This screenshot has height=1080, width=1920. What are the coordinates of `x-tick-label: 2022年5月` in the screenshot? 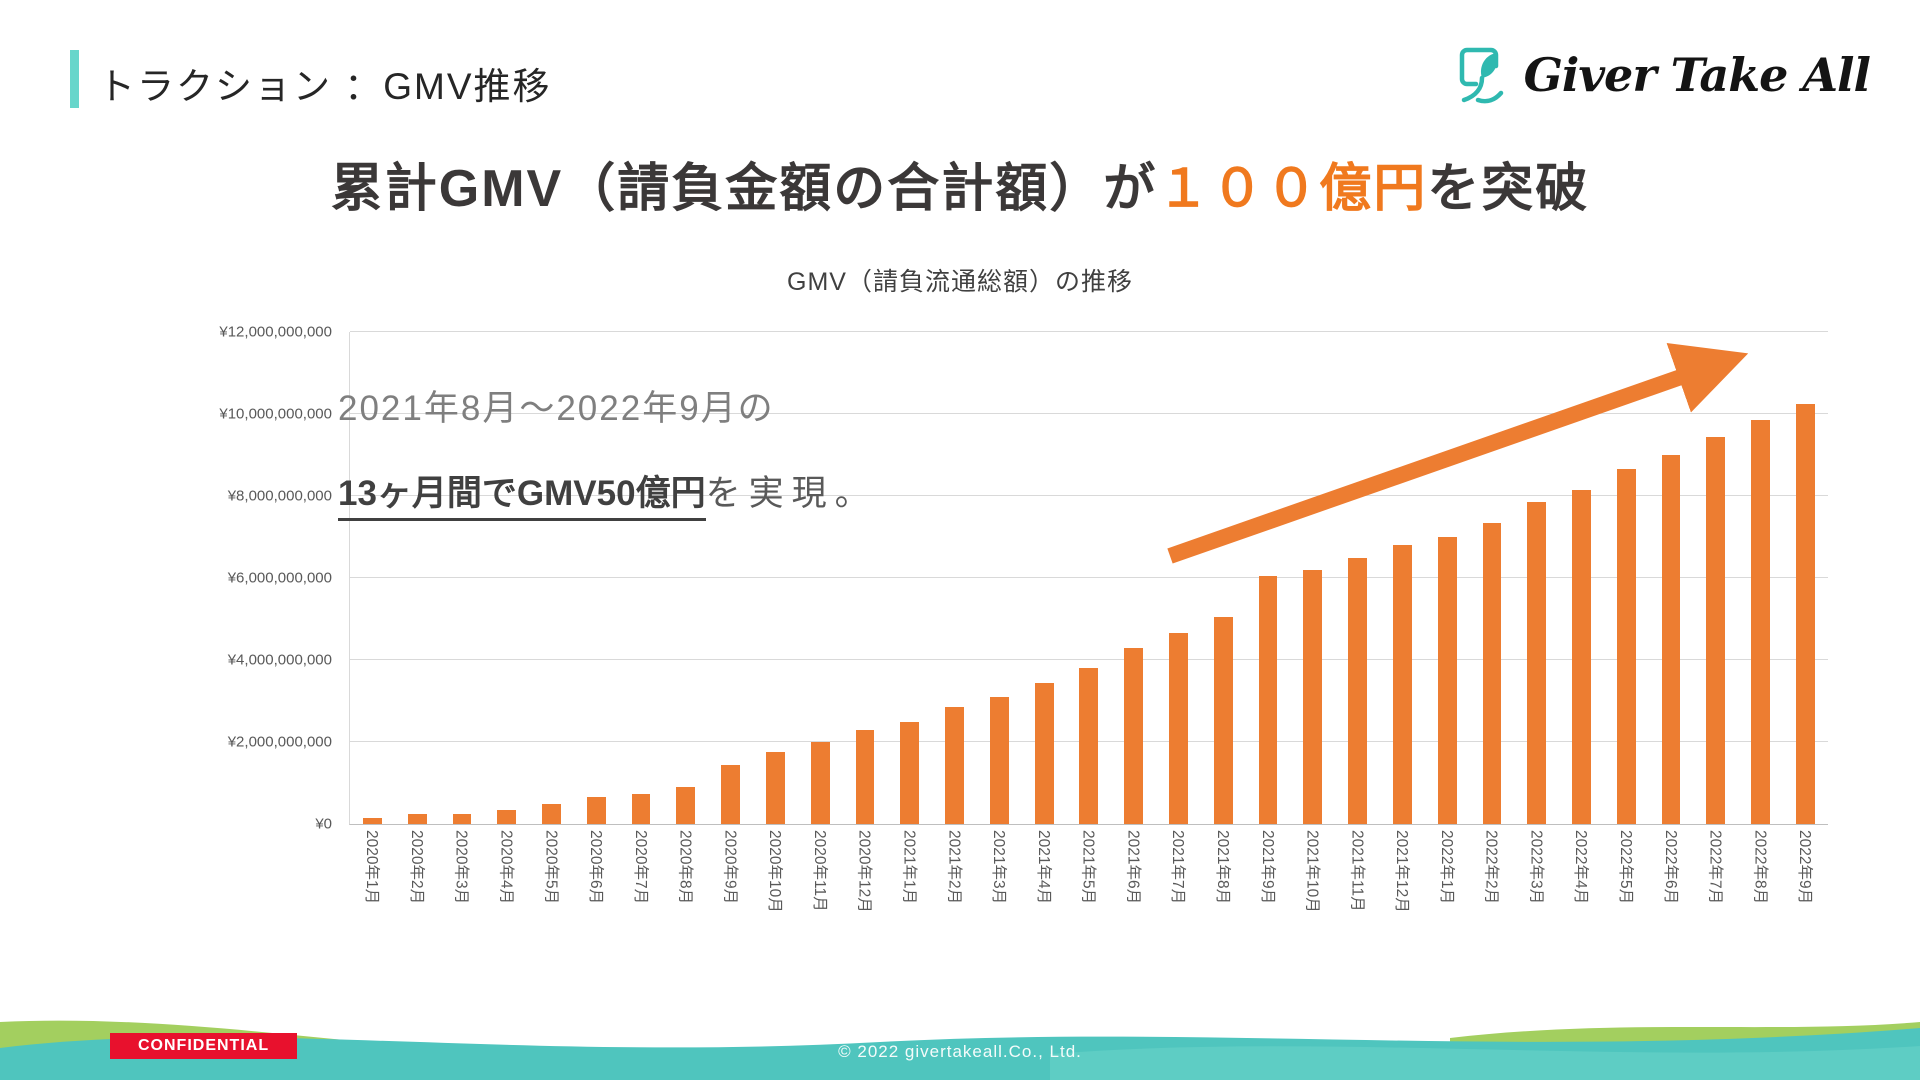 It's located at (1626, 867).